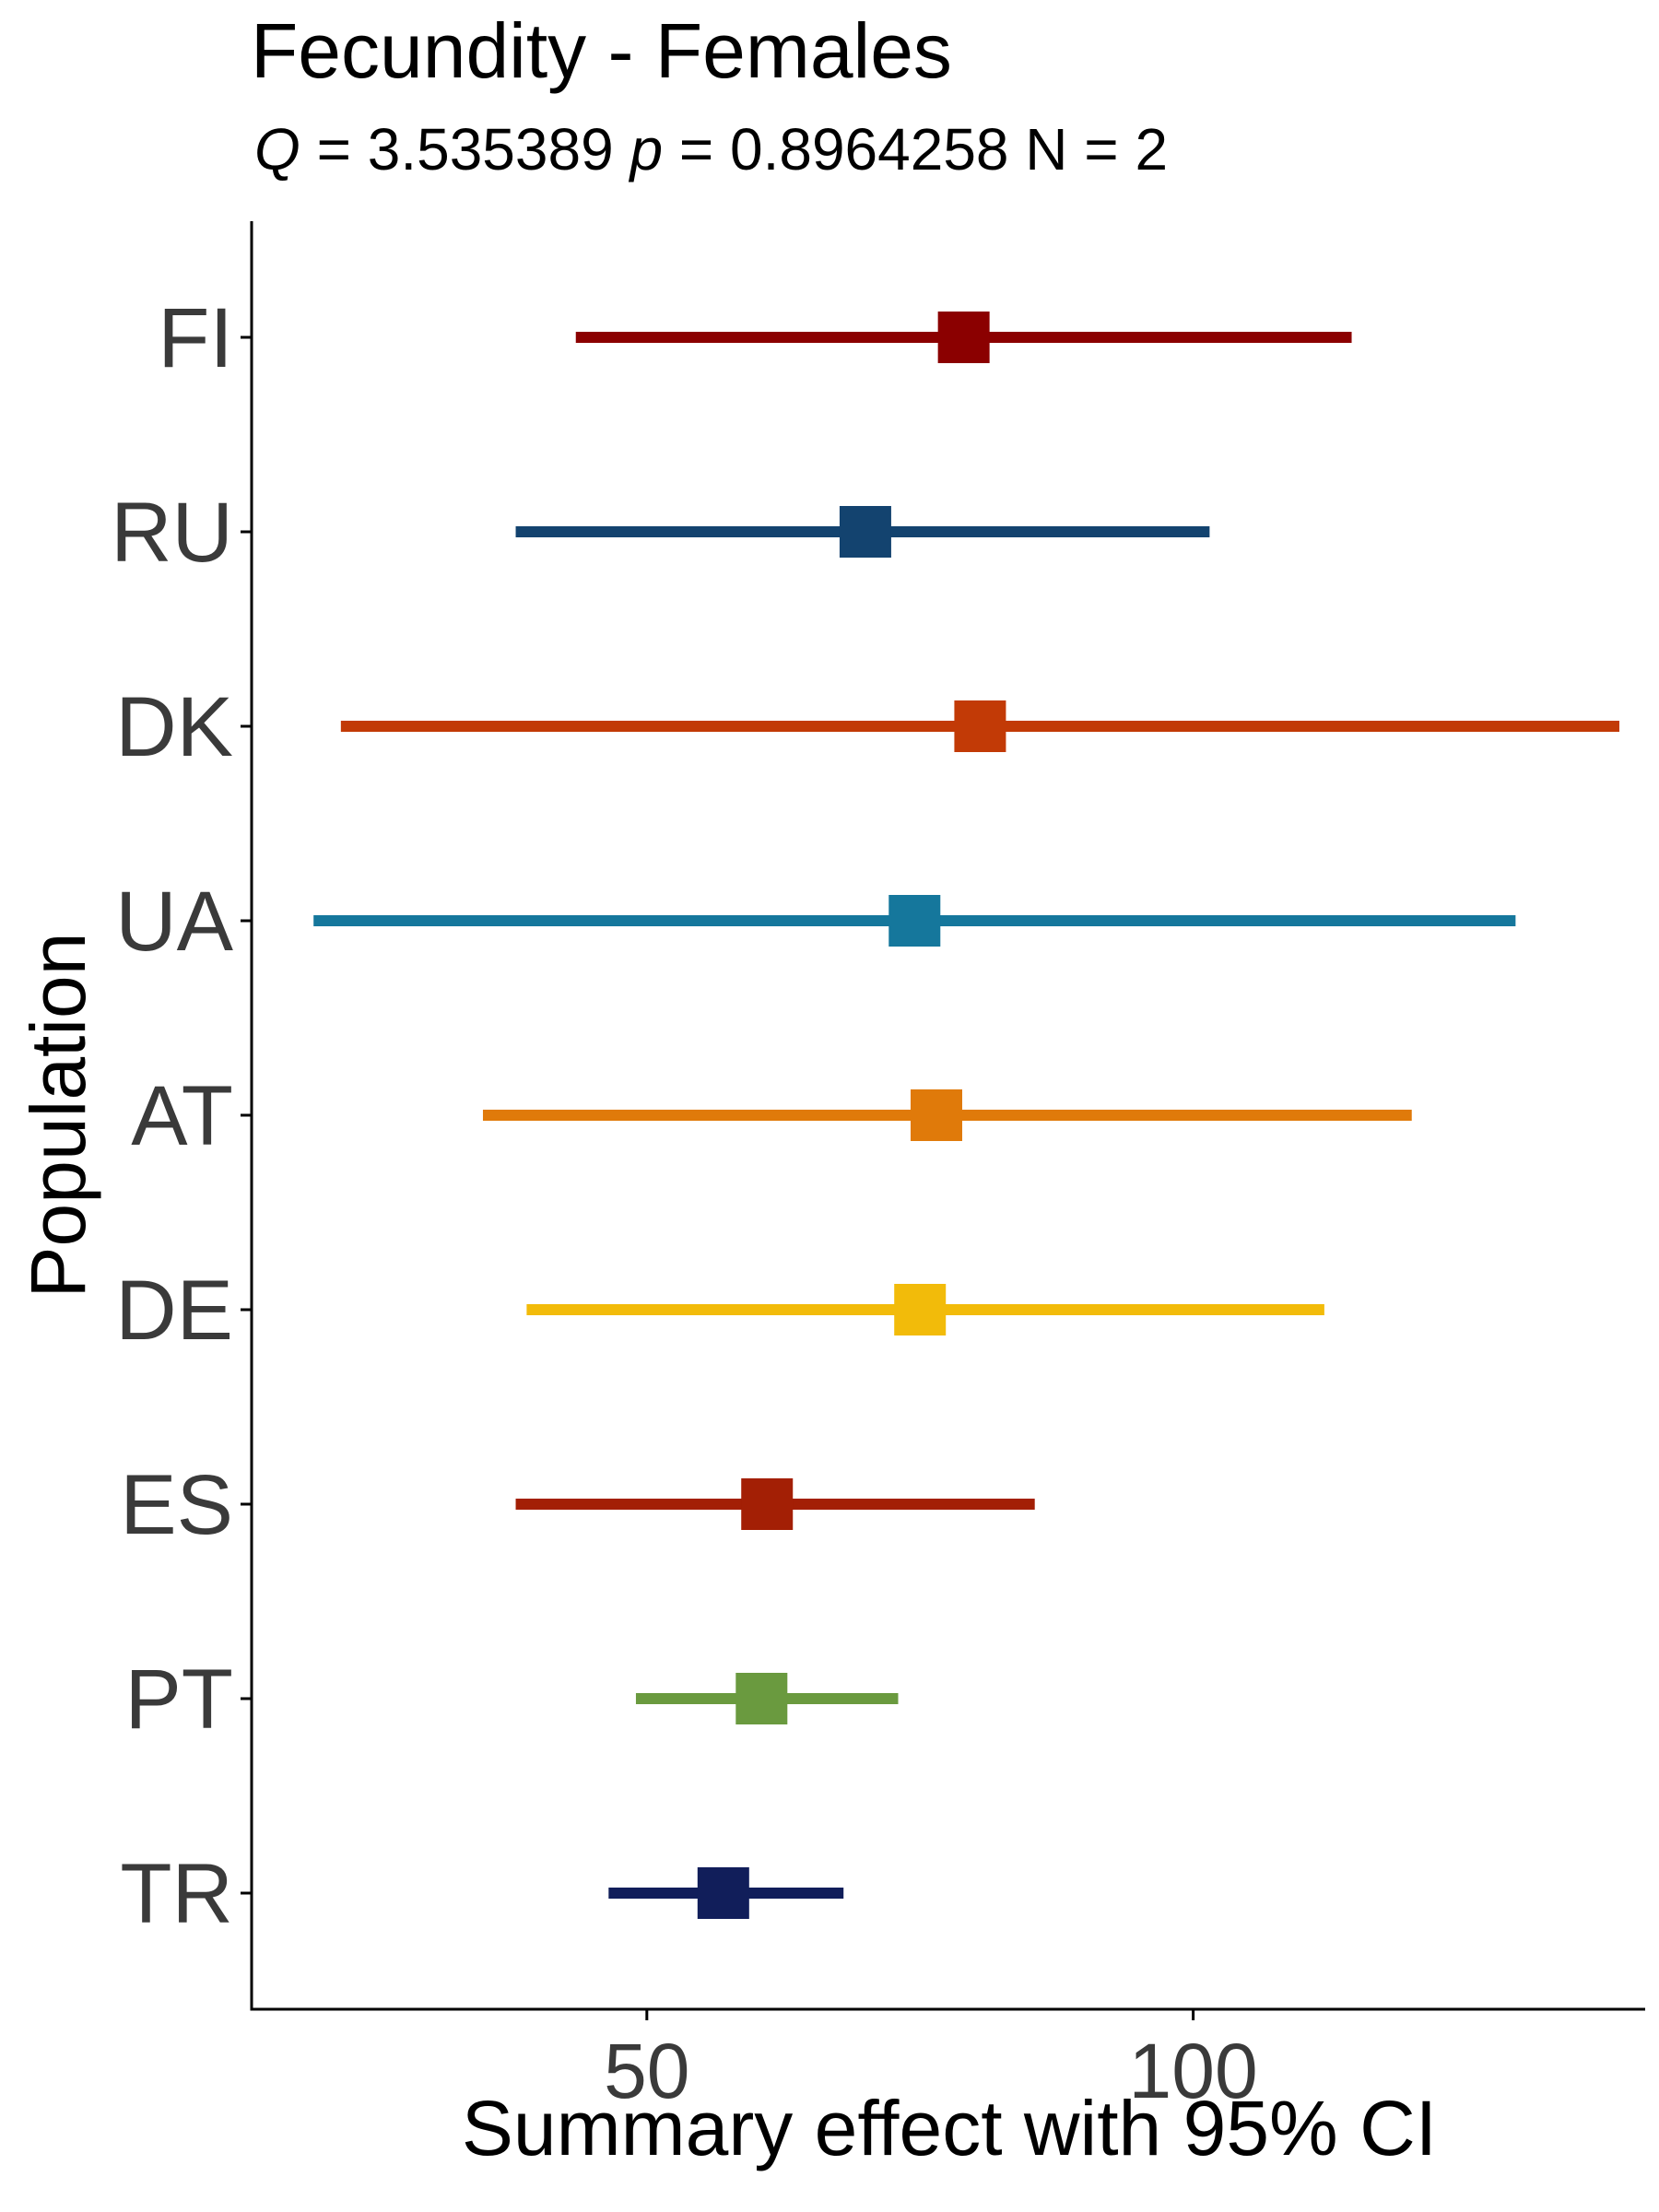  Describe the element at coordinates (646, 2071) in the screenshot. I see `x-tick-label-50: 50` at that location.